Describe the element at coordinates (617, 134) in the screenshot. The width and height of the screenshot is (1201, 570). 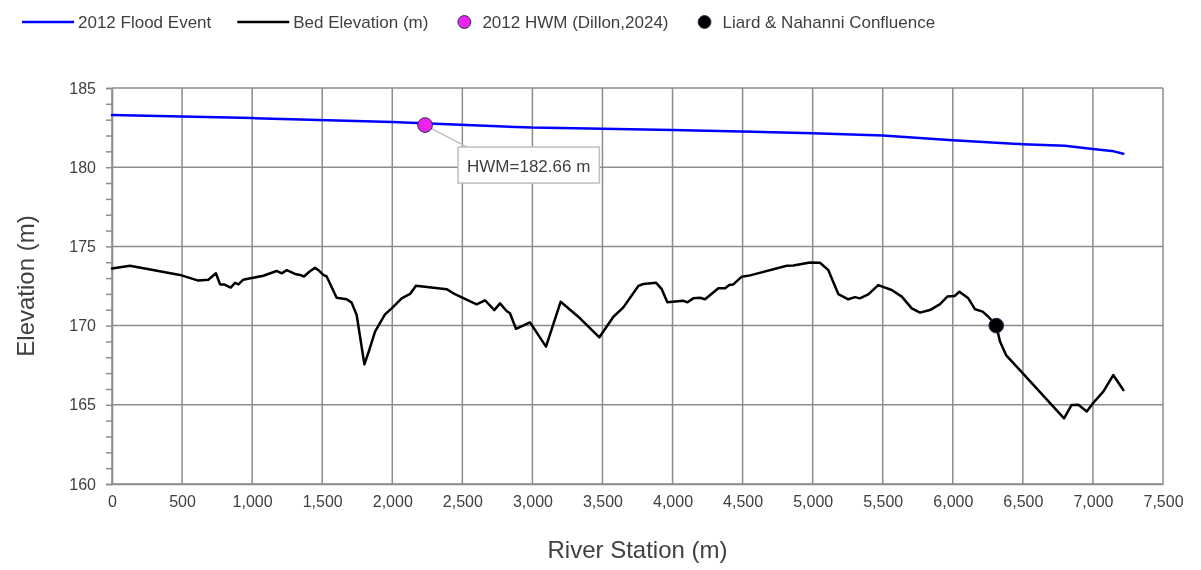
I see `line-series` at that location.